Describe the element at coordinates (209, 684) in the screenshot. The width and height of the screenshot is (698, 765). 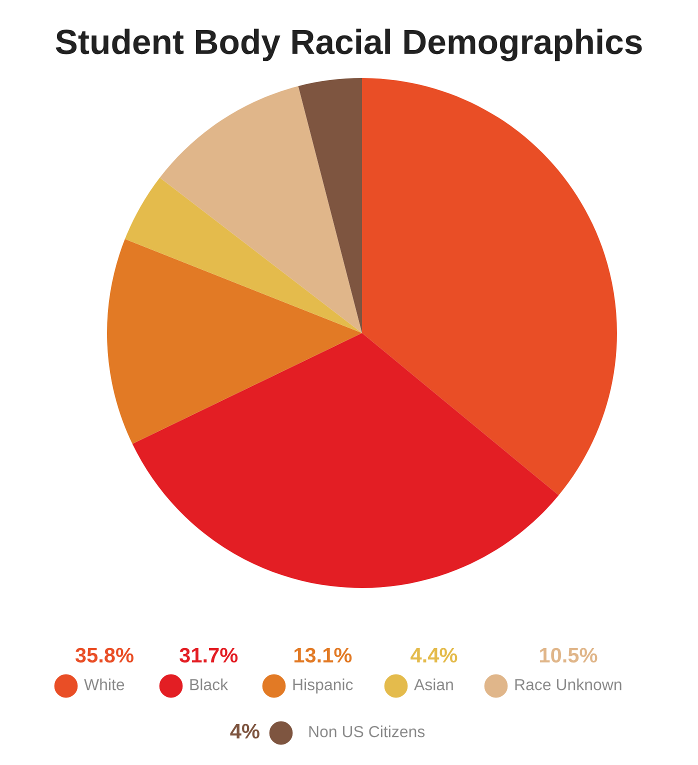
I see `legend-label: Black` at that location.